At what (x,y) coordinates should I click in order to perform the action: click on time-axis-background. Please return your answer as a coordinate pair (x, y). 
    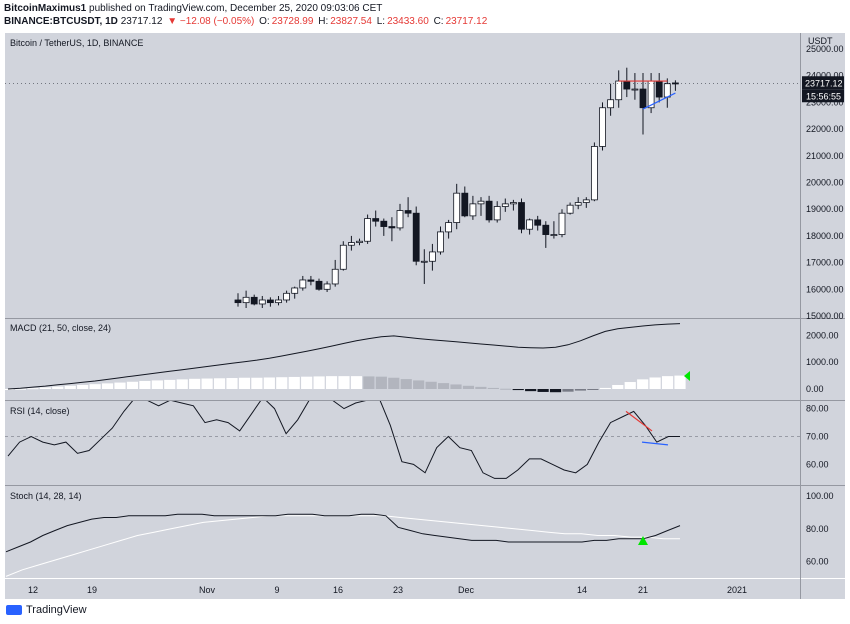
    Looking at the image, I should click on (425, 589).